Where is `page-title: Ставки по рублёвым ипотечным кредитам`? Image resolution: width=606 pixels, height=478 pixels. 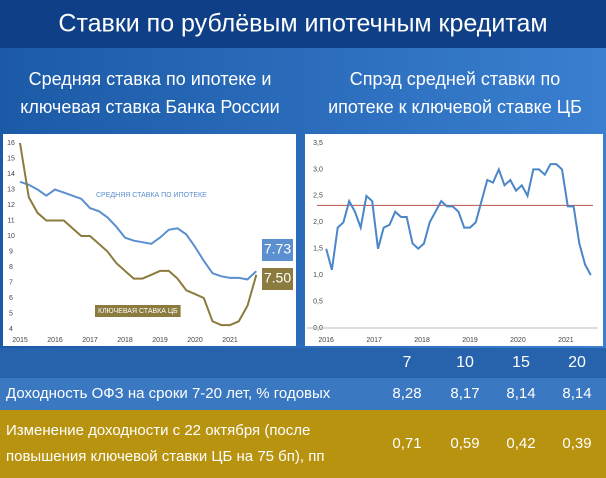 page-title: Ставки по рублёвым ипотечным кредитам is located at coordinates (302, 24).